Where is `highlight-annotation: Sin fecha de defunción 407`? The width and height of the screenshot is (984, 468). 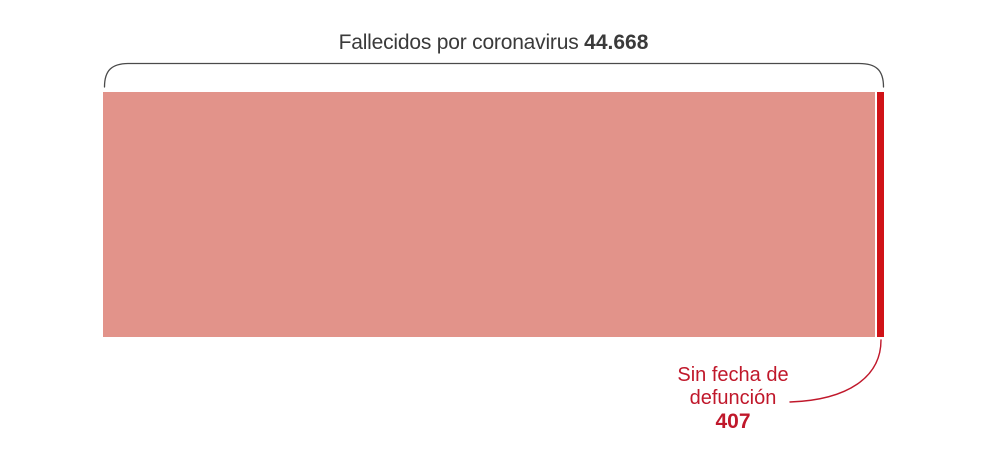 highlight-annotation: Sin fecha de defunción 407 is located at coordinates (733, 398).